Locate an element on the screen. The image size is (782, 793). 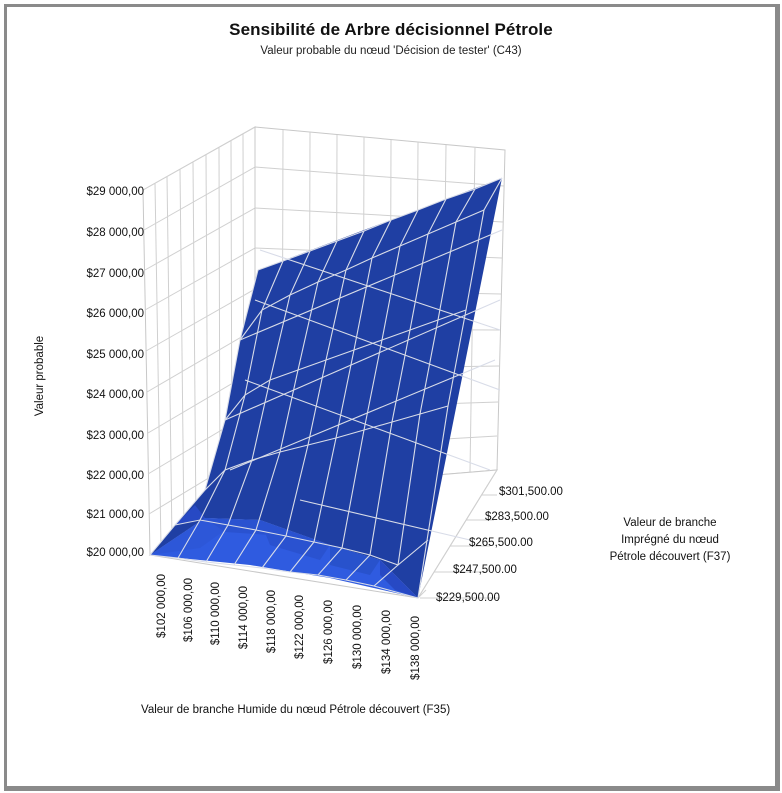
z-axis-label-line1: Valeur de branche is located at coordinates (670, 523).